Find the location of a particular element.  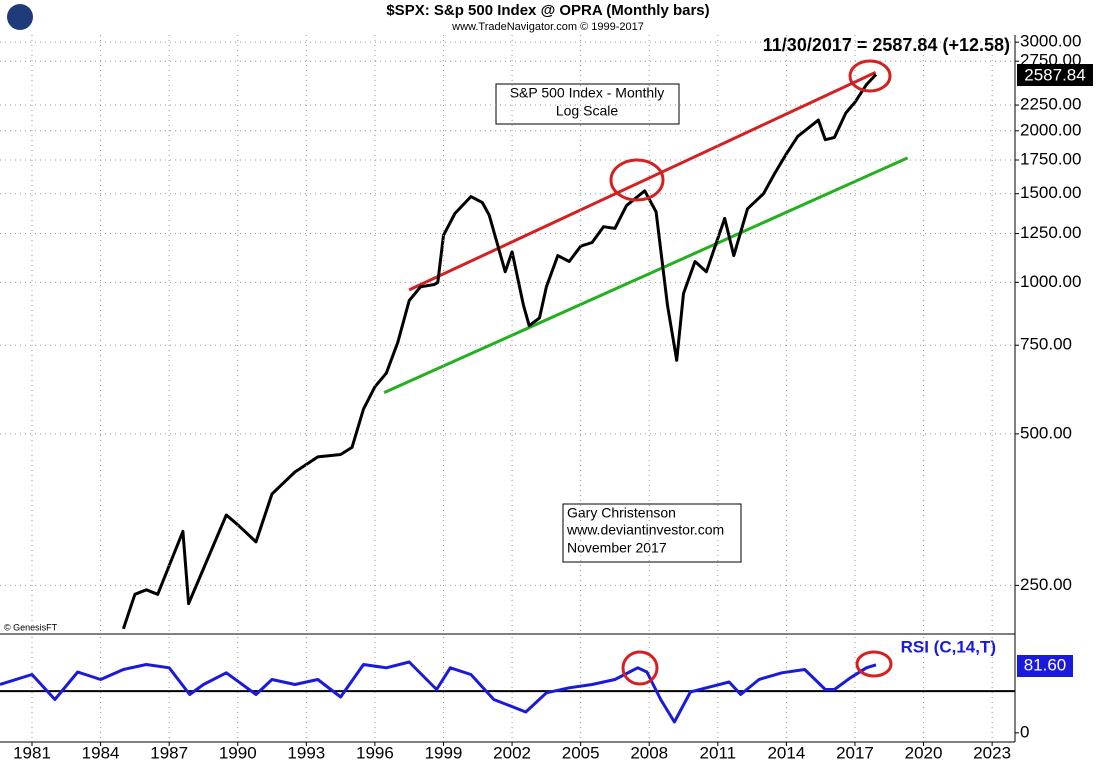

x-tick-label: 1987 is located at coordinates (169, 752).